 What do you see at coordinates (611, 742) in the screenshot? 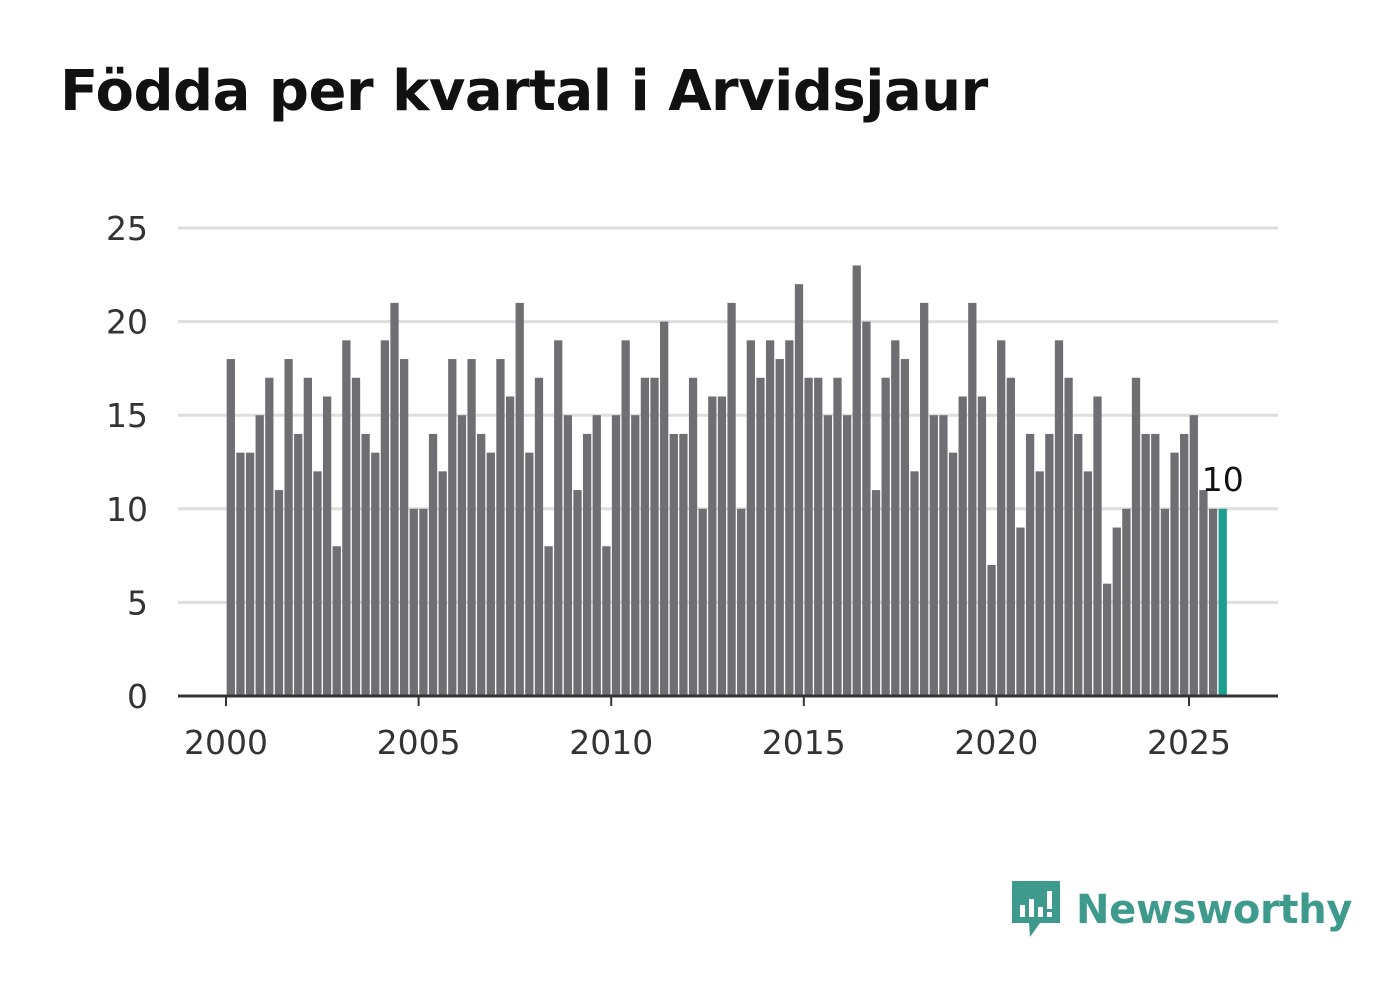
I see `x-tick-label-2010: 2010` at bounding box center [611, 742].